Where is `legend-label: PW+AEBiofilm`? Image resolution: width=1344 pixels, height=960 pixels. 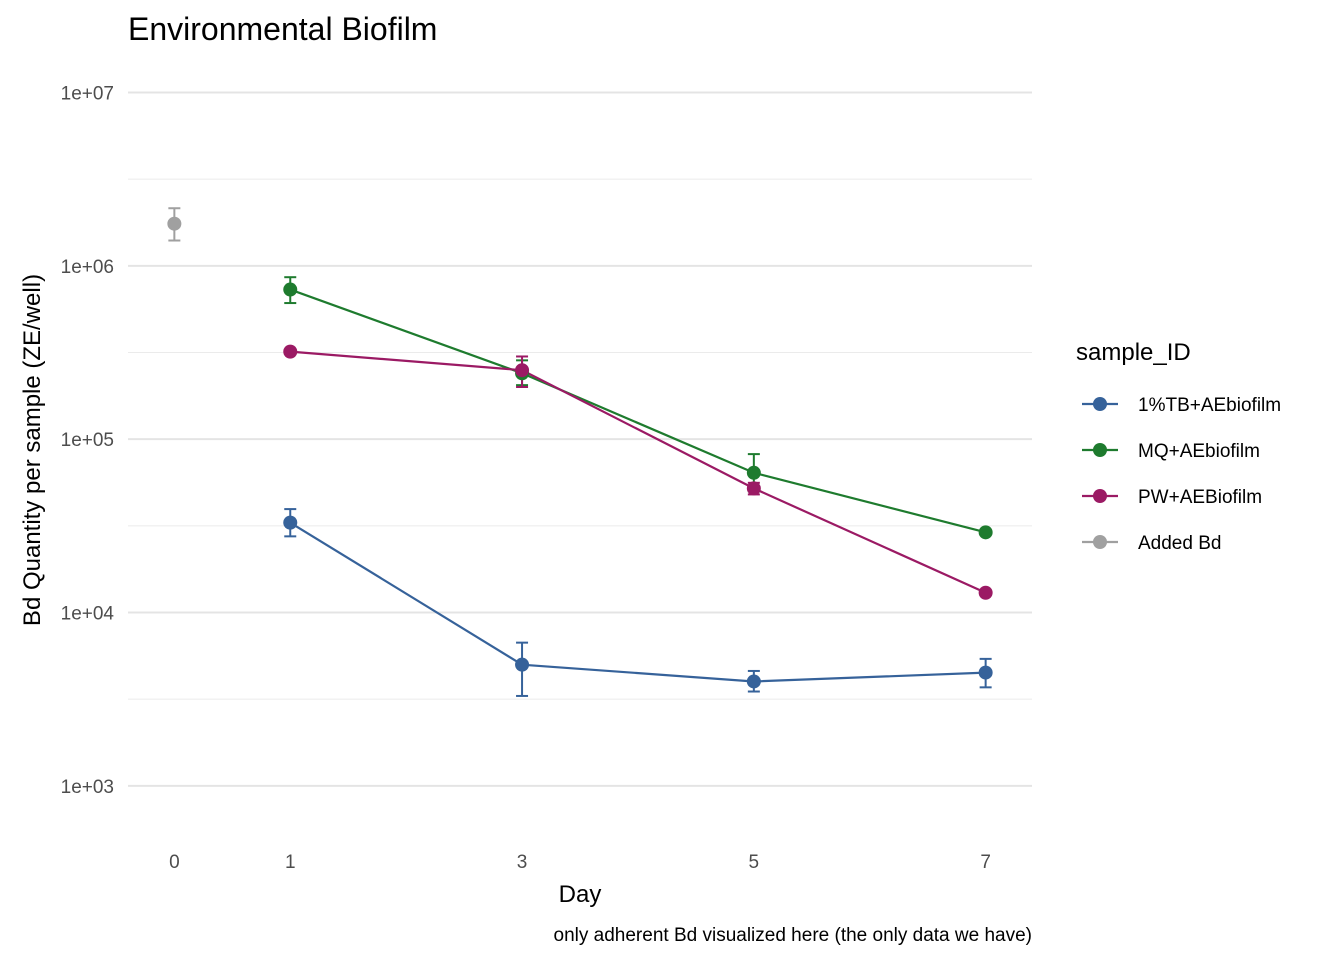
legend-label: PW+AEBiofilm is located at coordinates (1200, 497).